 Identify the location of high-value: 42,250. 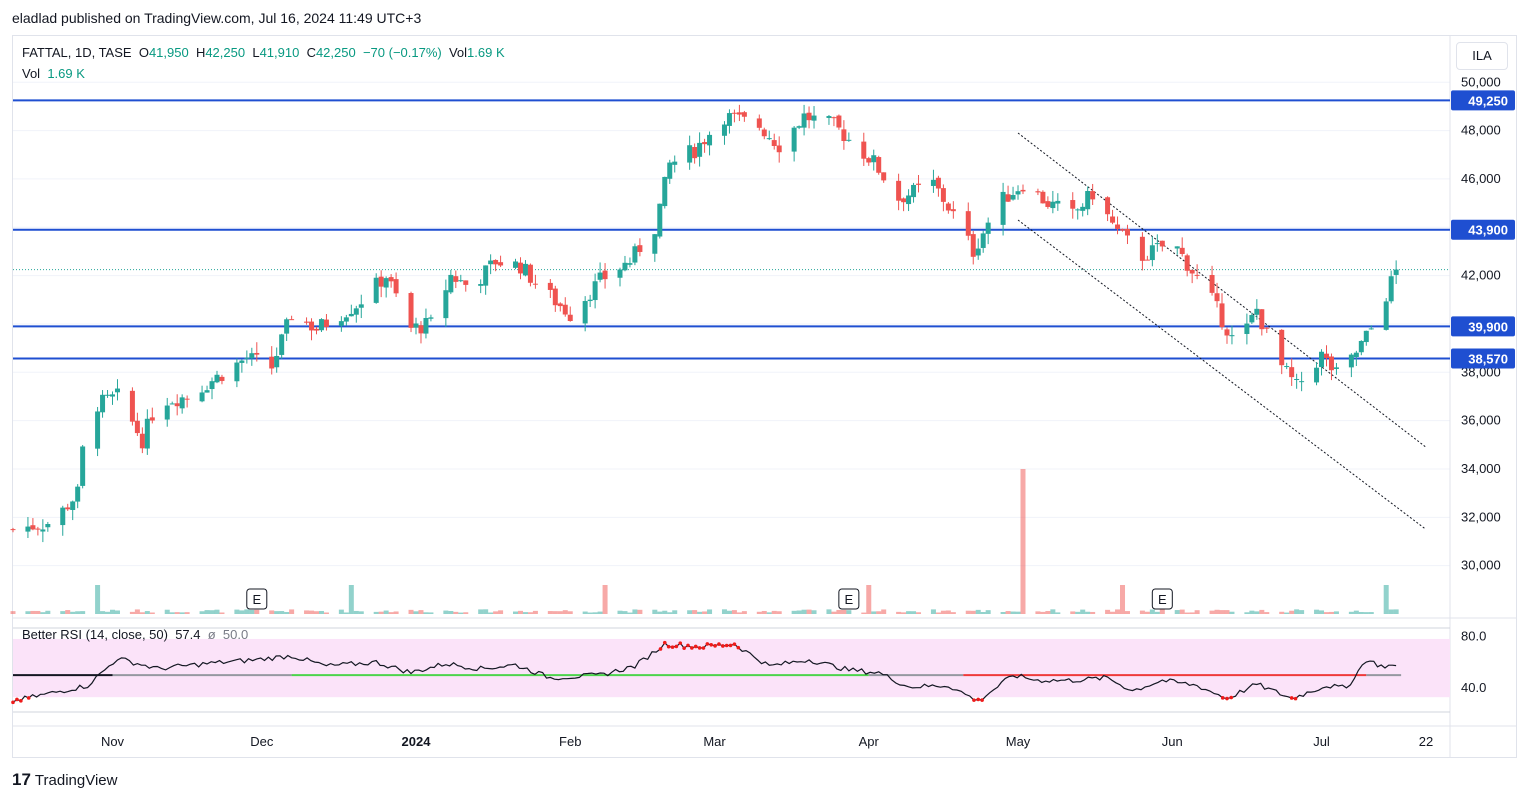
(225, 52).